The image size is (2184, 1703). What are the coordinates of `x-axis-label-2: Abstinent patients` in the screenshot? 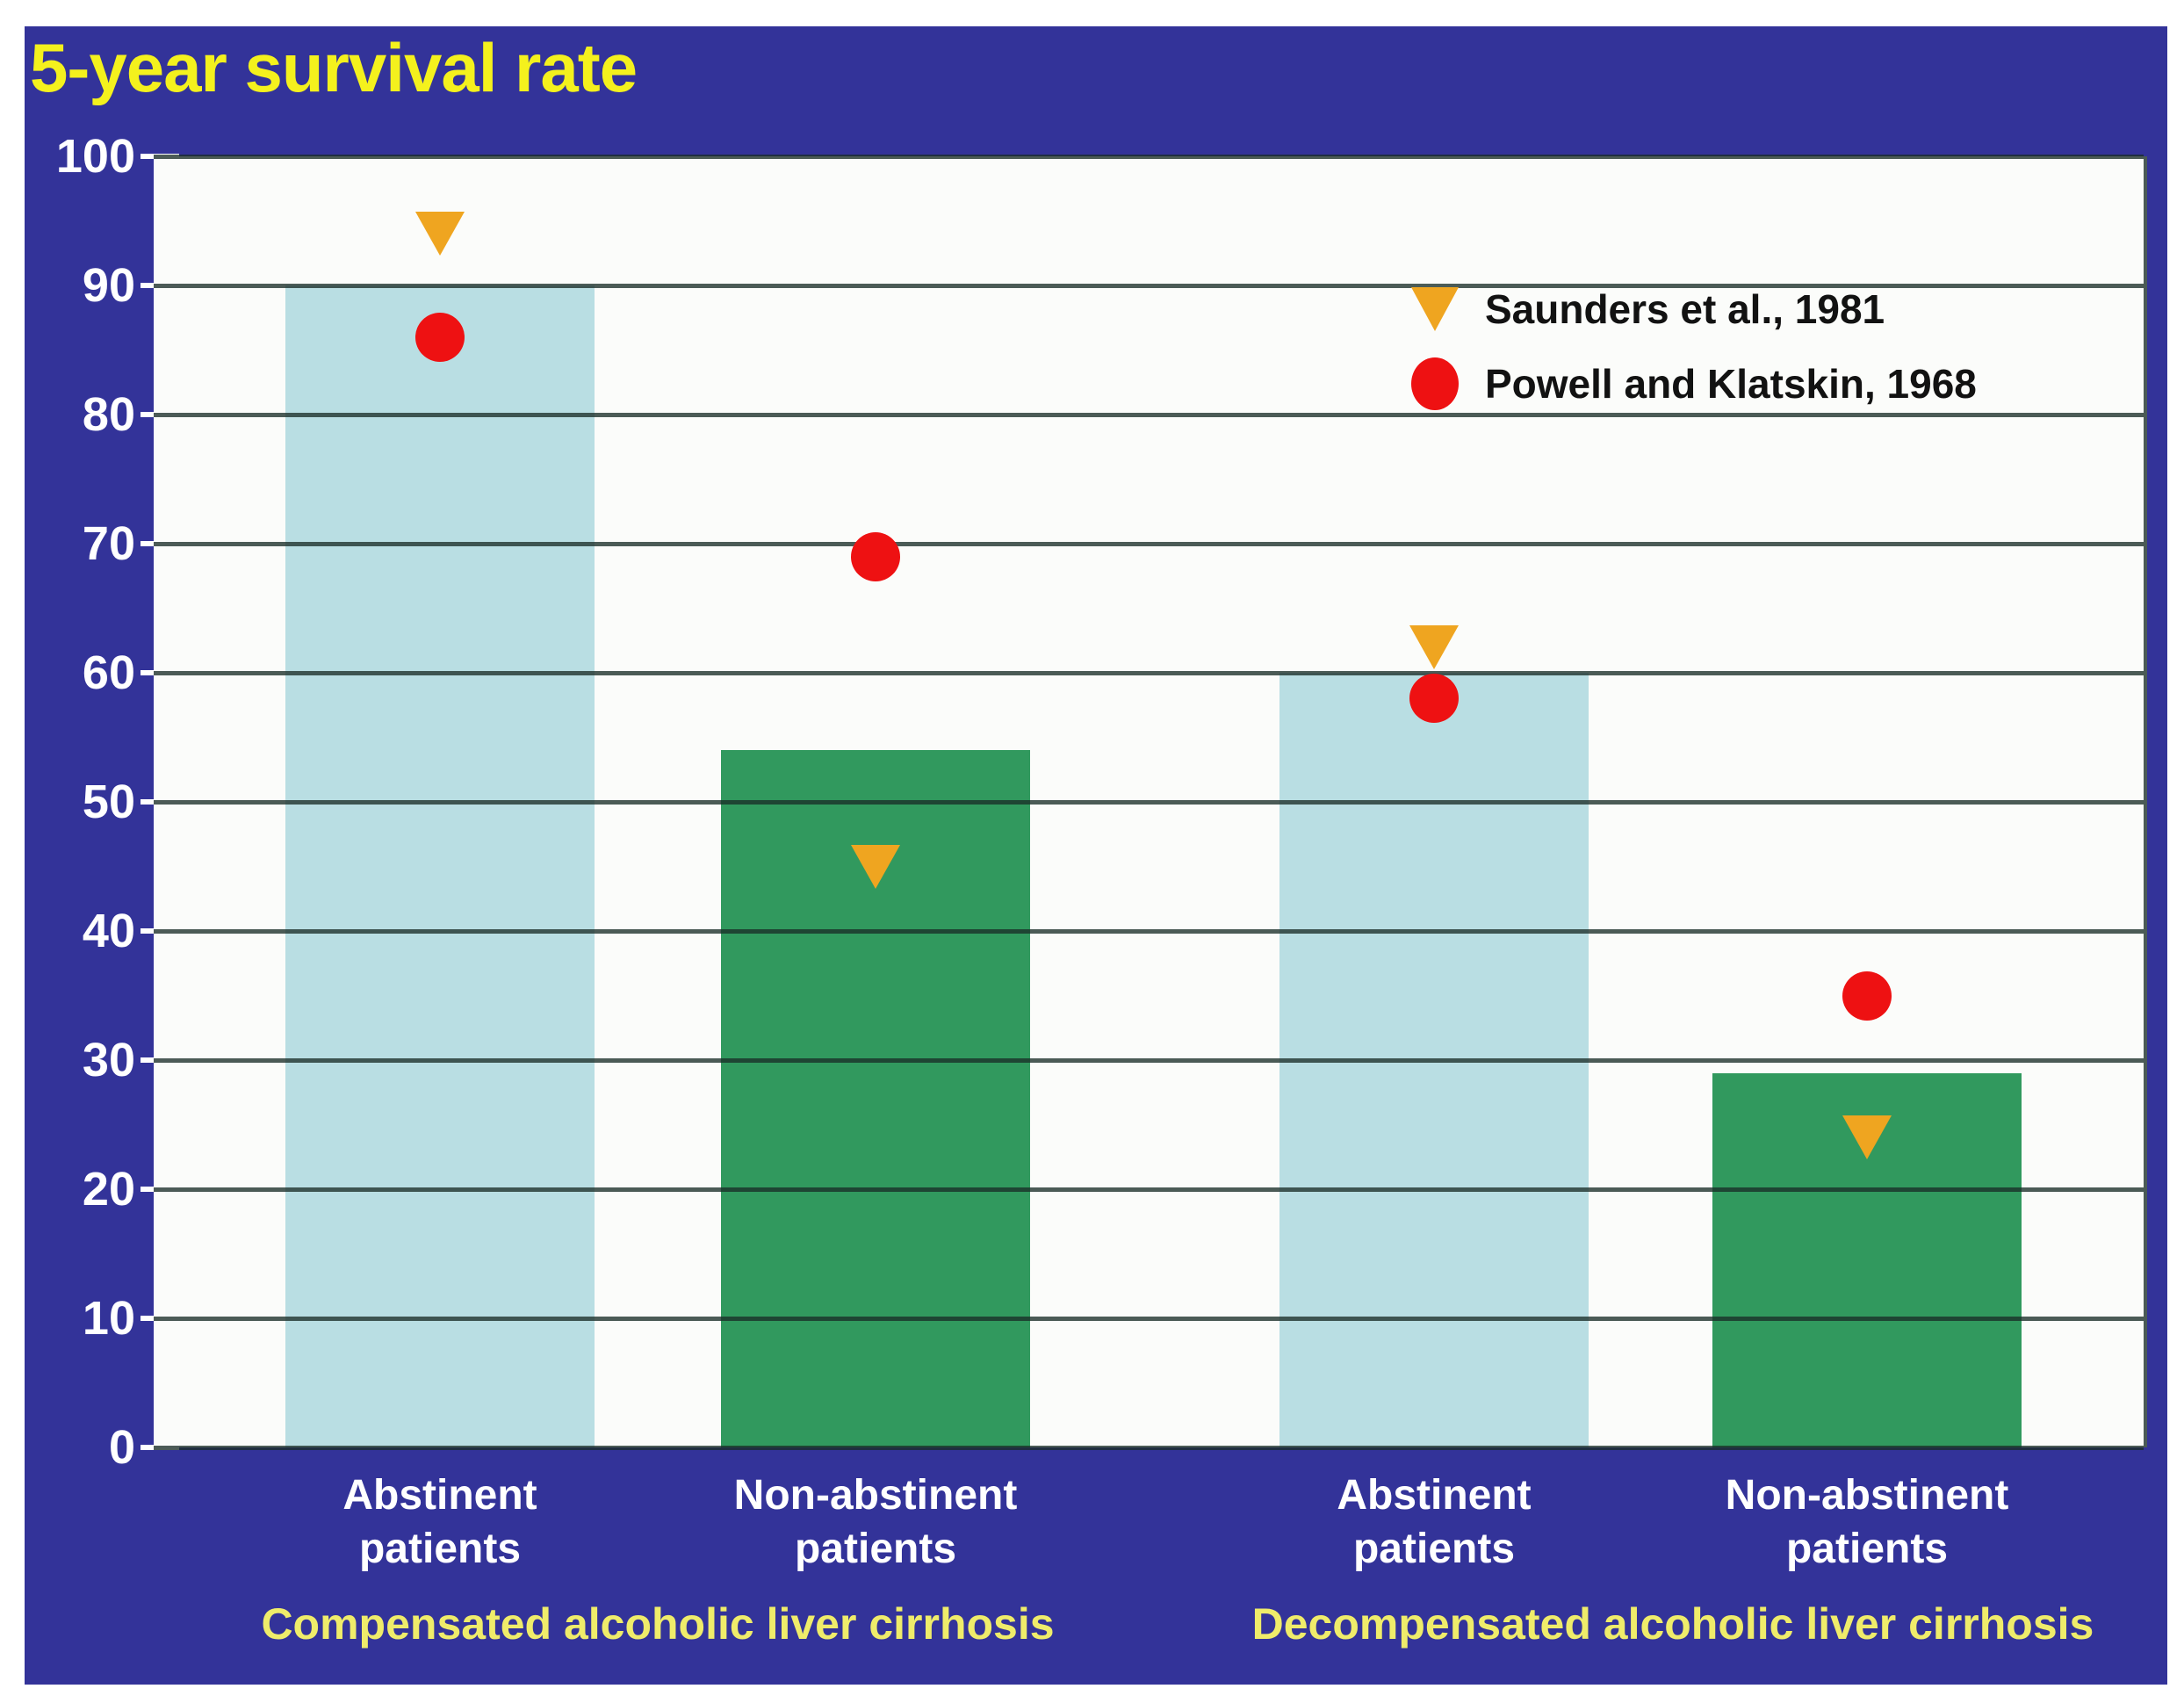 It's located at (1434, 1522).